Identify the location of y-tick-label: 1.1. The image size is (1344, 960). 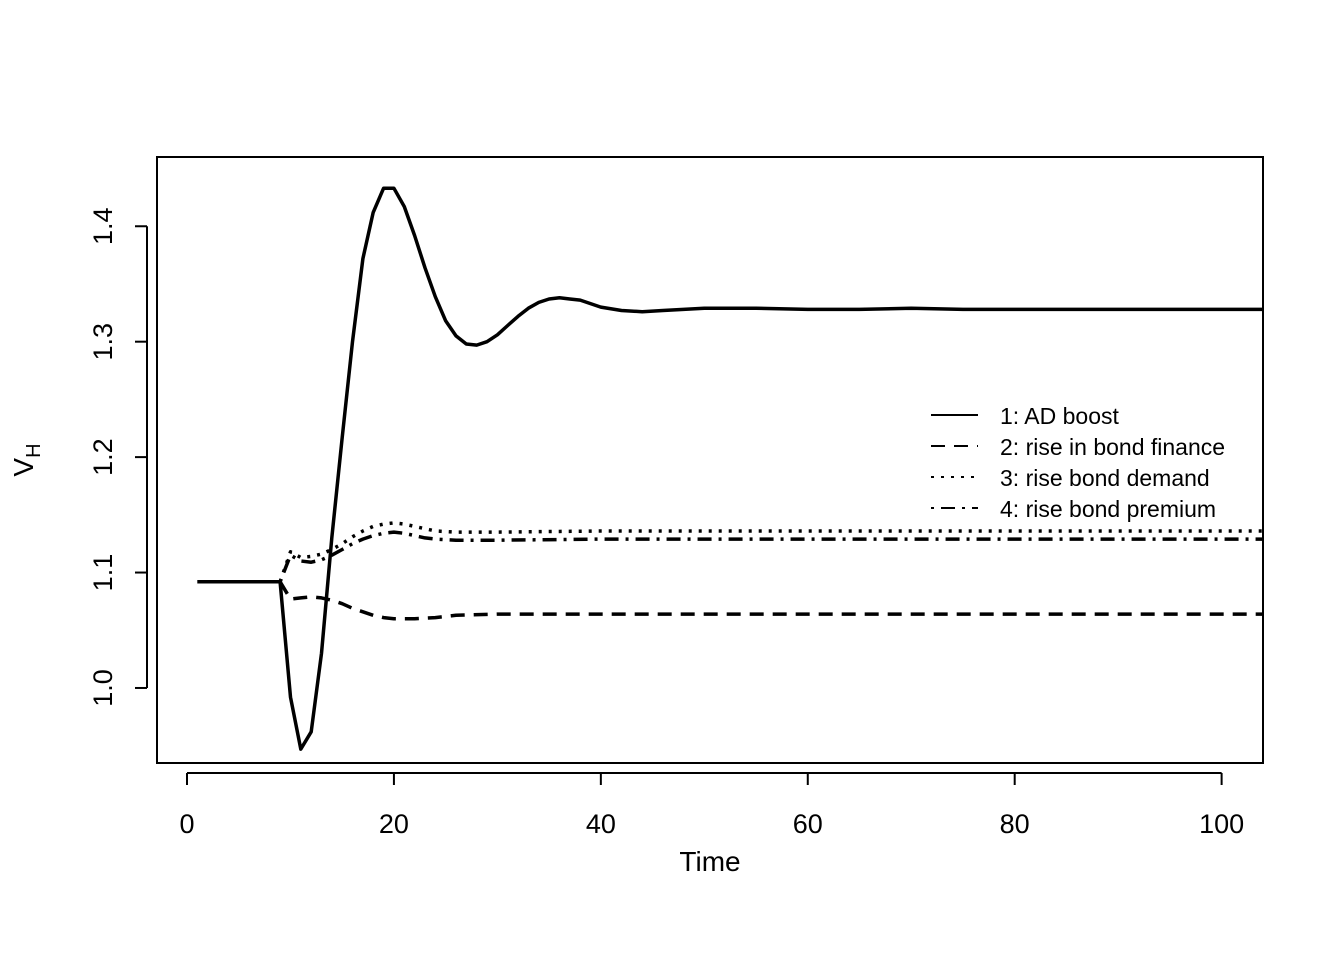
(103, 573).